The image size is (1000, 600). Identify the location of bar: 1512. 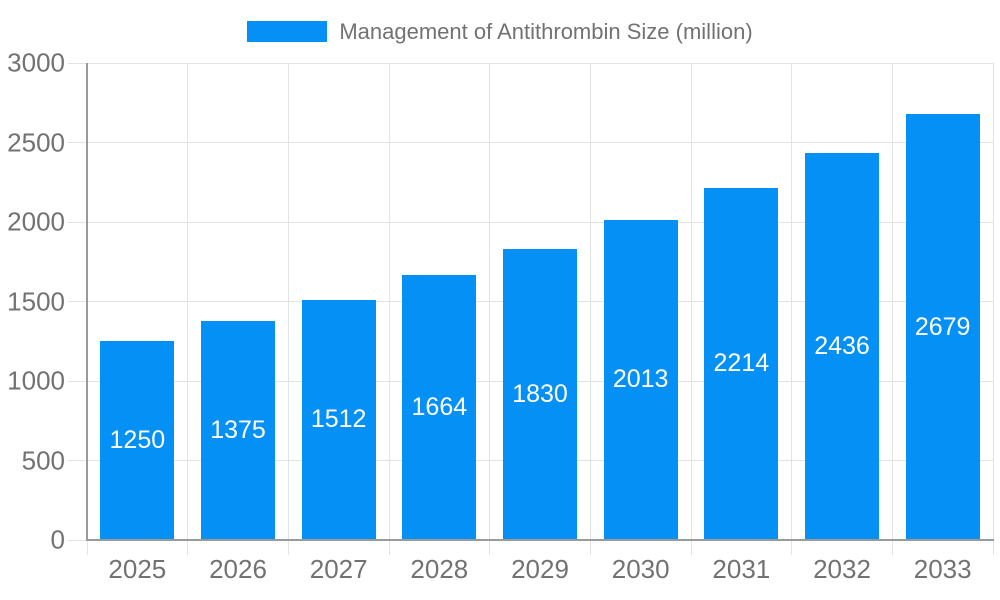
(338, 419).